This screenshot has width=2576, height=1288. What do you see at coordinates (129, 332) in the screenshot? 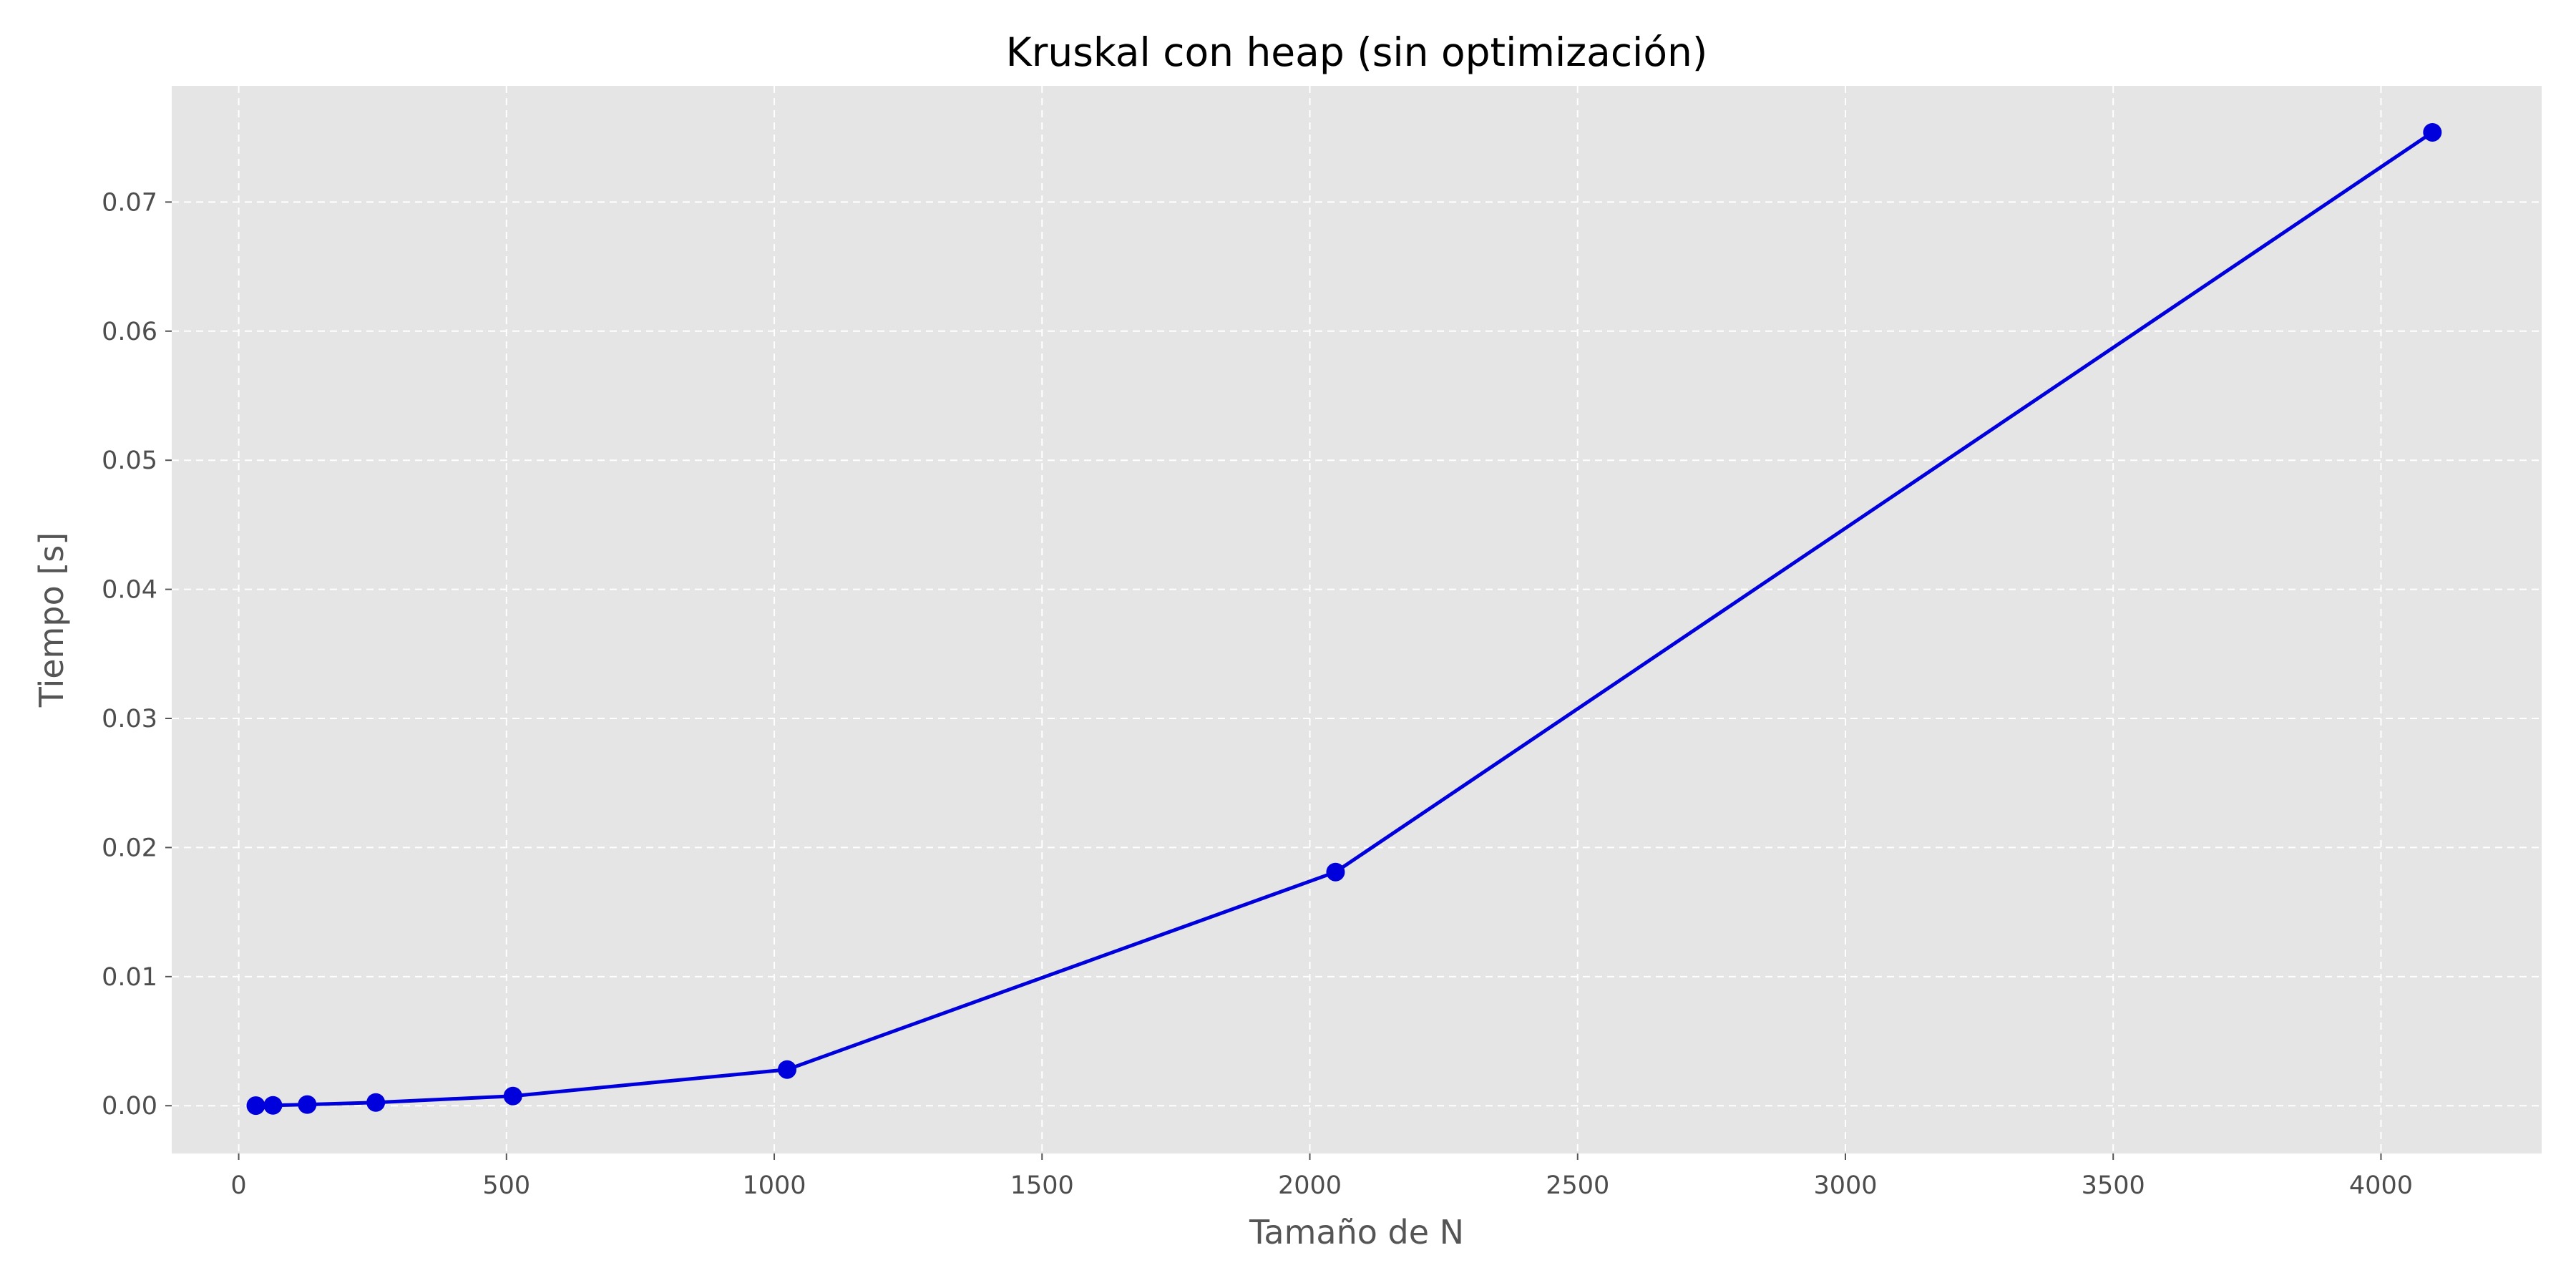
I see `y-tick-label: 0.06` at bounding box center [129, 332].